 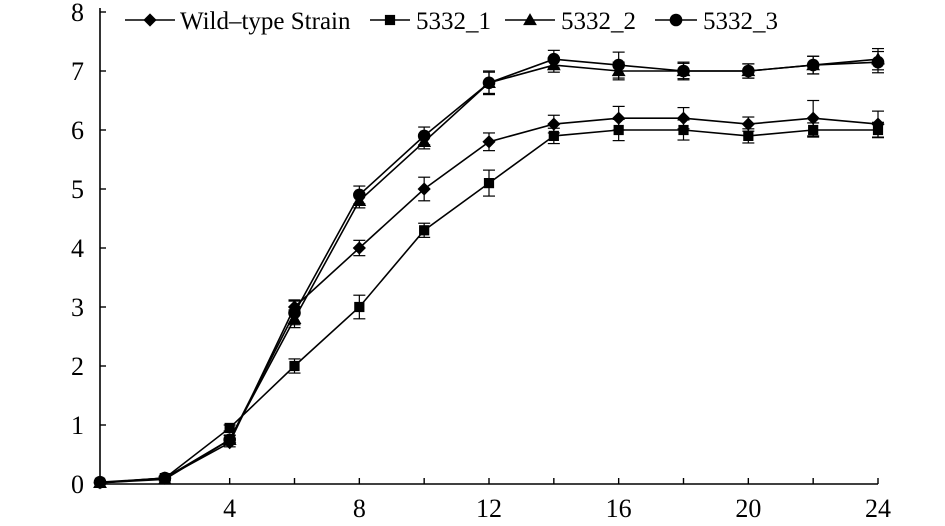 I want to click on y-tick-label: 2, so click(x=77, y=366).